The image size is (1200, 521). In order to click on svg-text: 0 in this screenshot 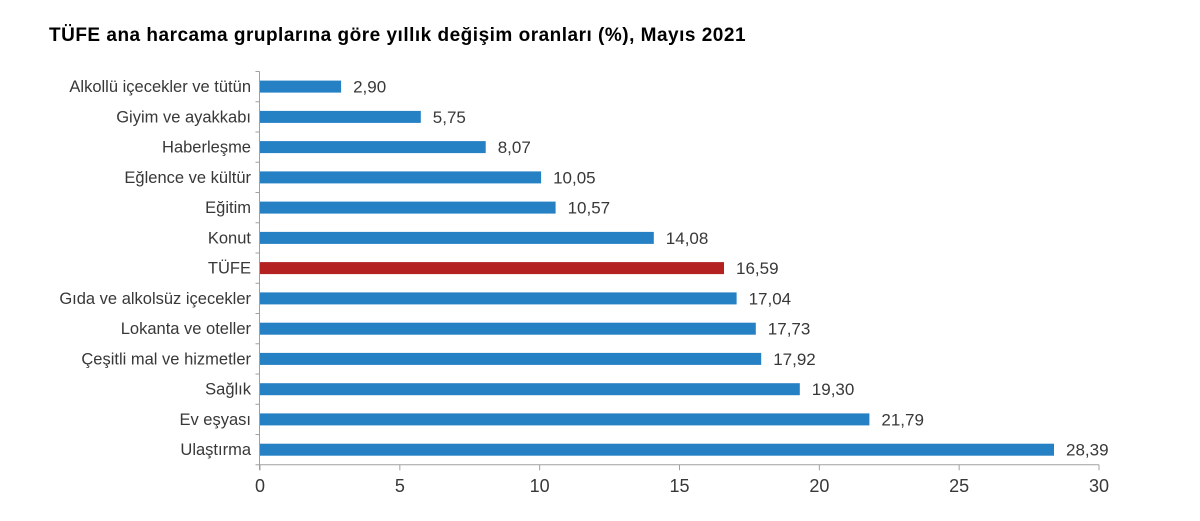, I will do `click(260, 486)`.